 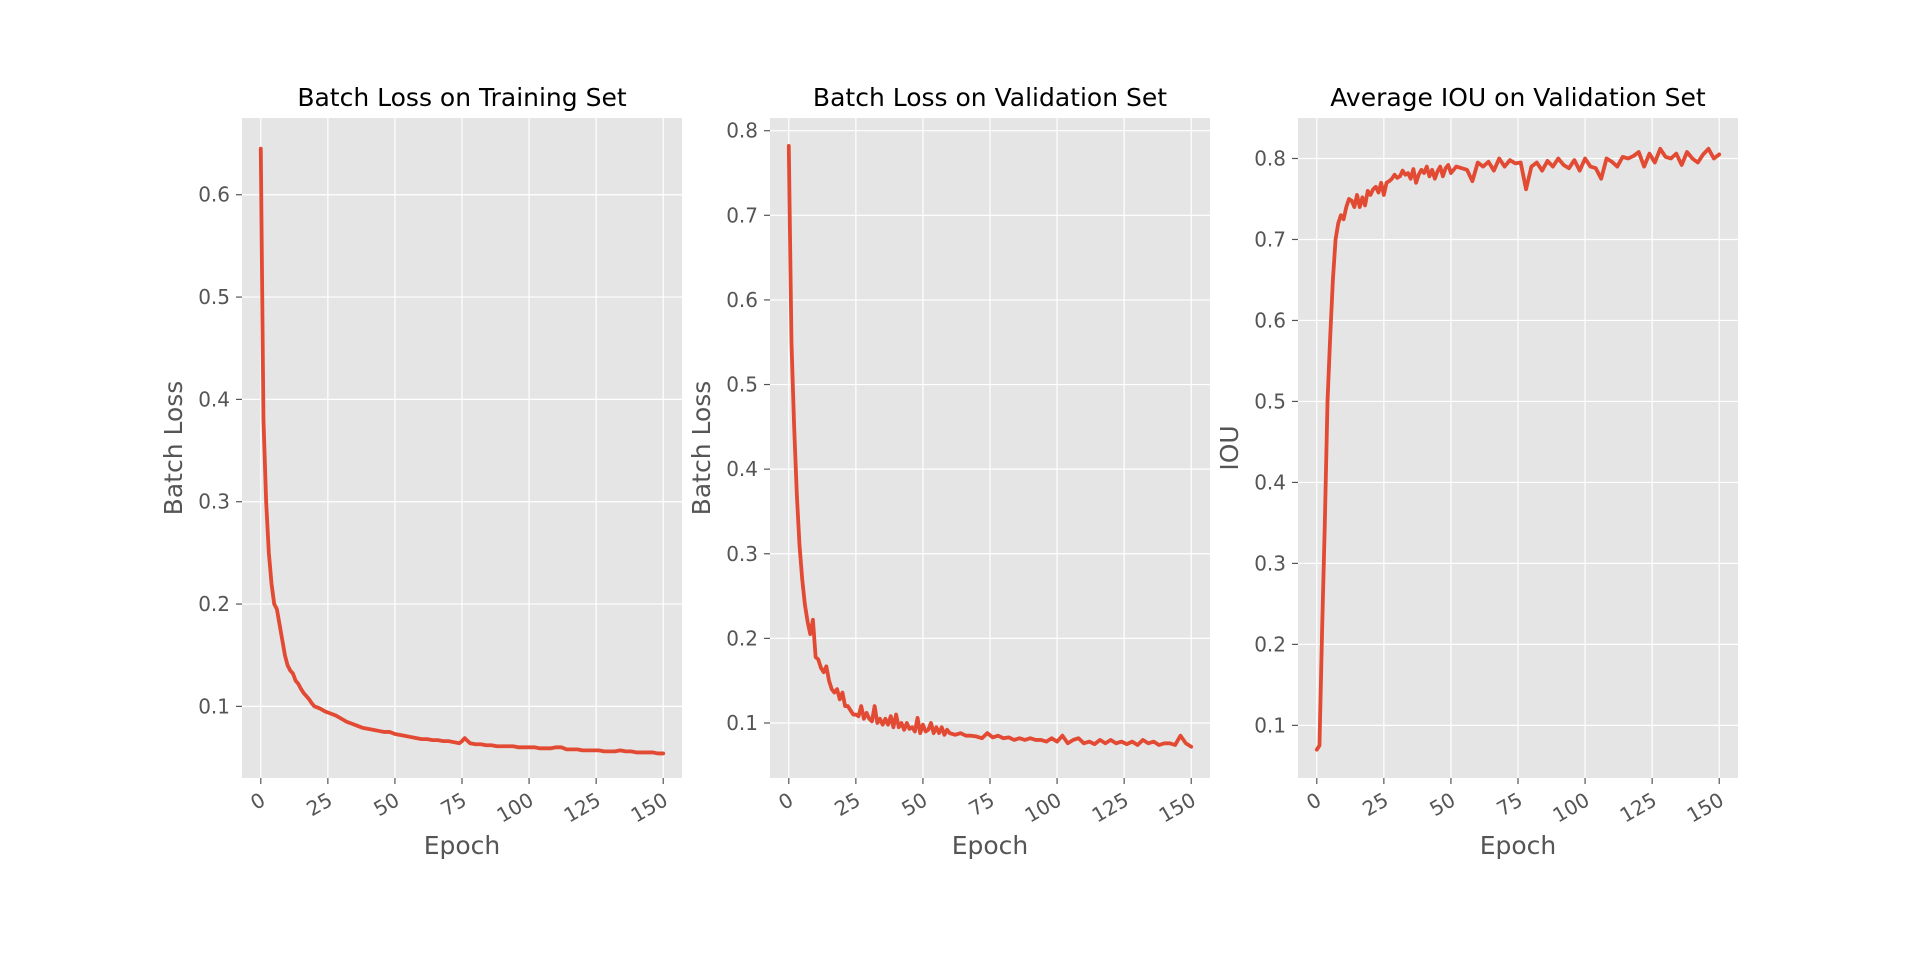 What do you see at coordinates (1518, 97) in the screenshot?
I see `chart-title: Average IOU on Validation Set` at bounding box center [1518, 97].